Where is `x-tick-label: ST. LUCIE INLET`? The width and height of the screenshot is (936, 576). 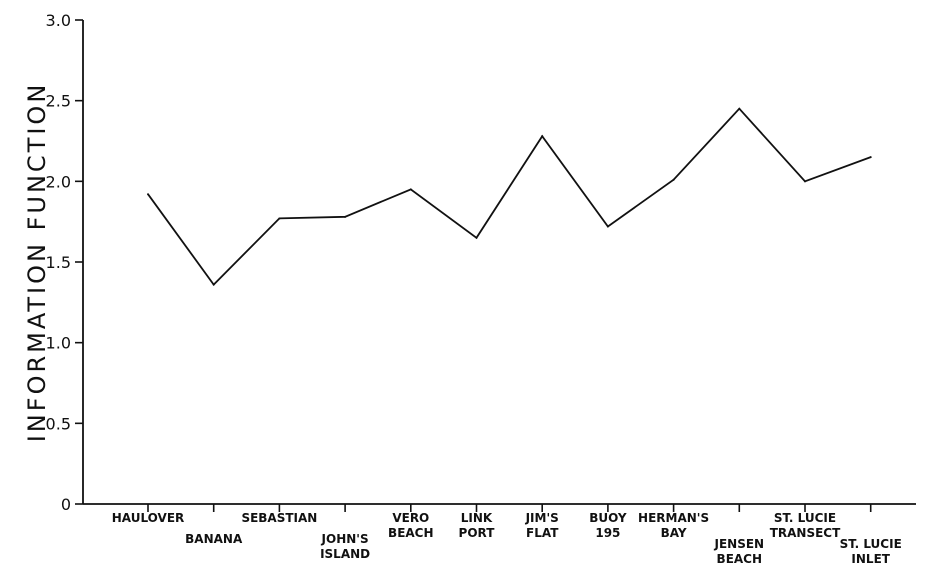
x-tick-label: ST. LUCIE INLET is located at coordinates (871, 551).